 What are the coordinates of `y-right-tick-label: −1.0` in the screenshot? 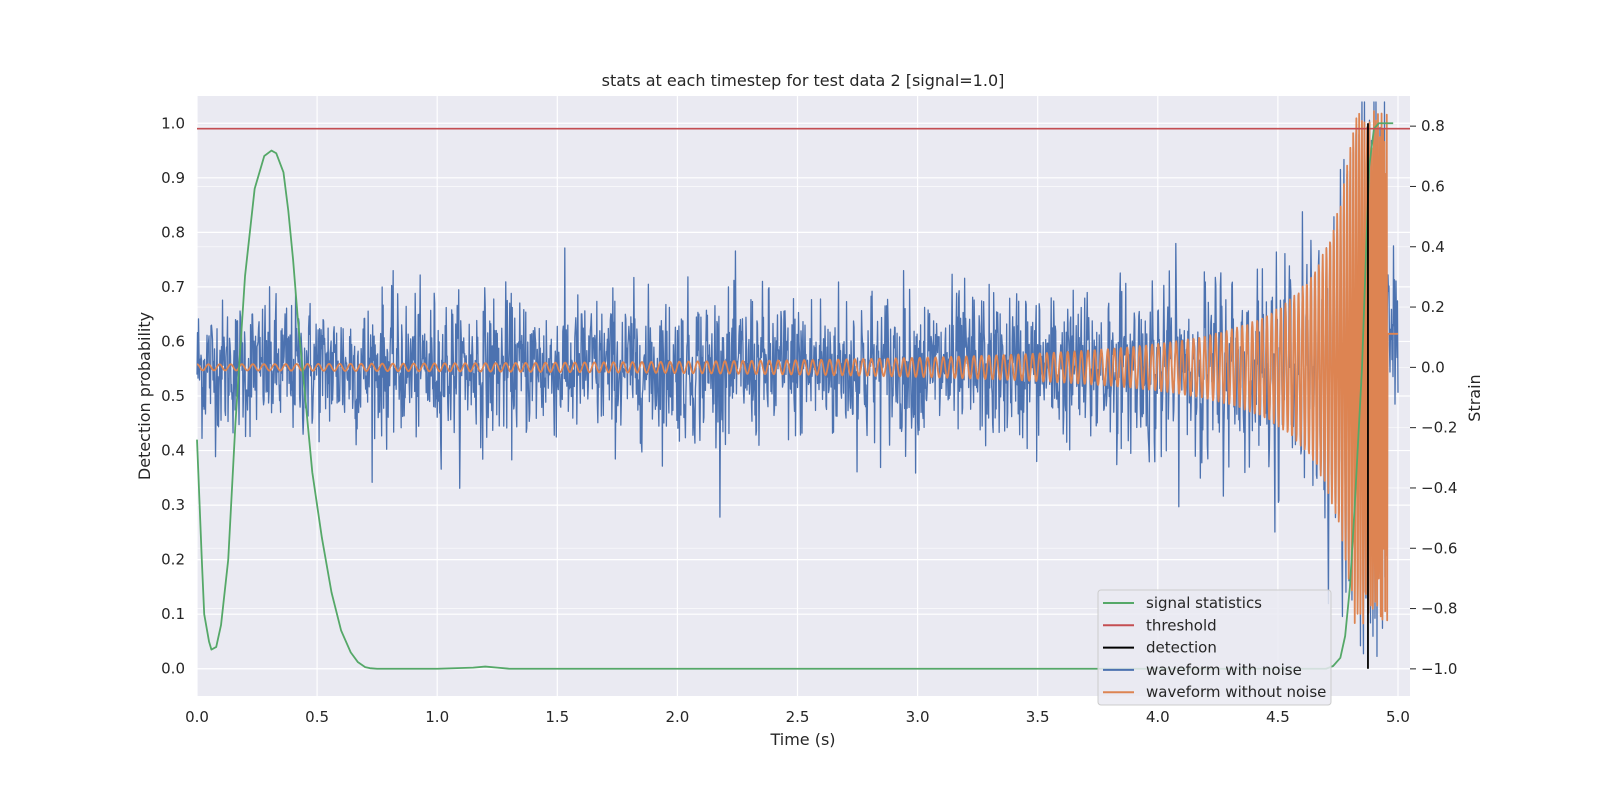 It's located at (1439, 669).